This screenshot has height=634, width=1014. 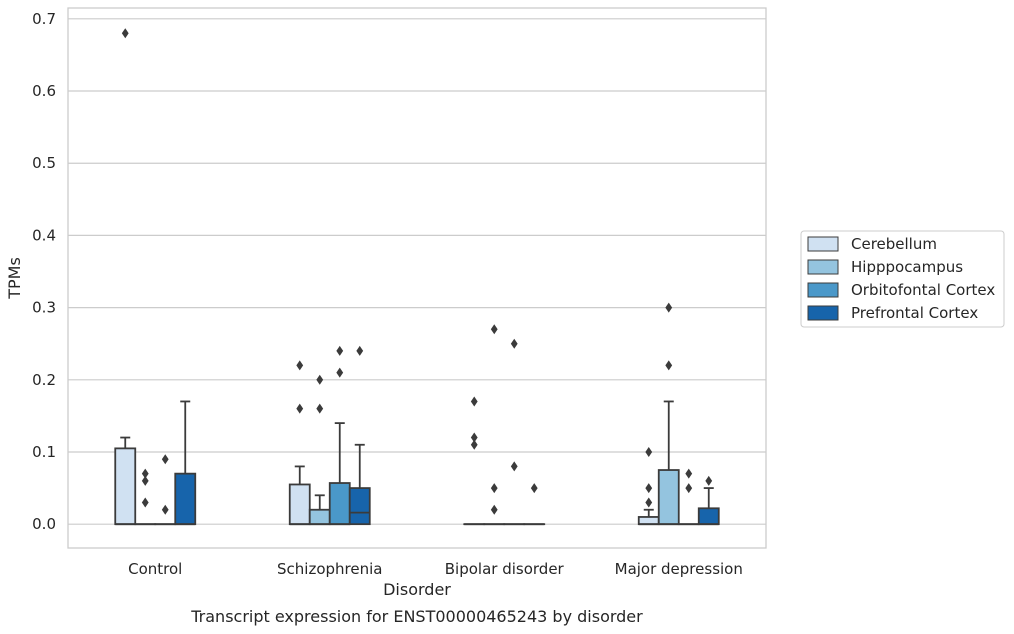 What do you see at coordinates (329, 569) in the screenshot?
I see `x-tick-label: Schizophrenia` at bounding box center [329, 569].